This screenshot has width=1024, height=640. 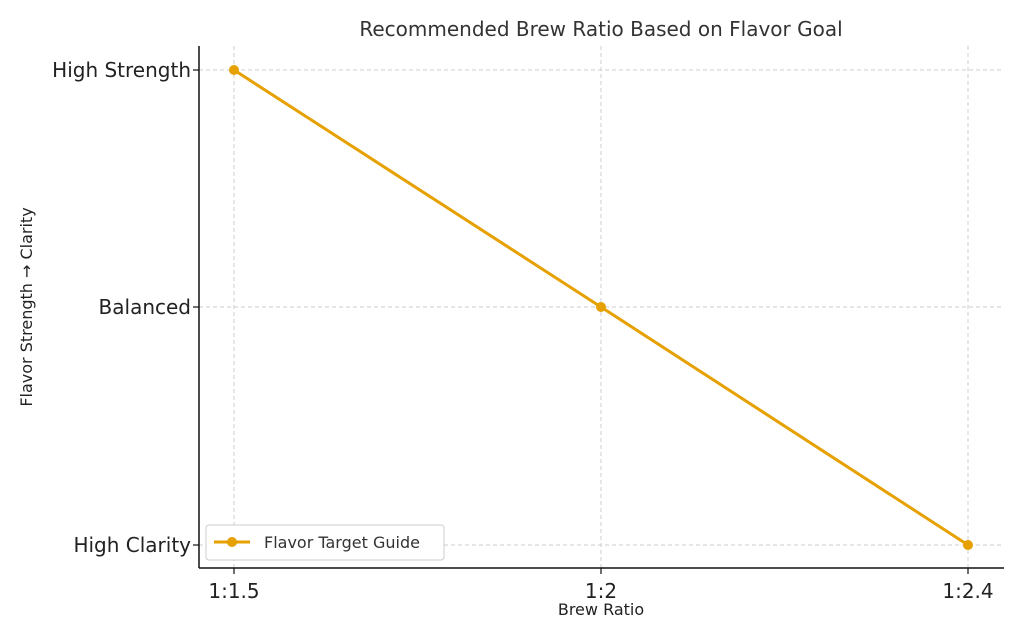 What do you see at coordinates (26, 306) in the screenshot?
I see `y-axis-label: Flavor Strength → Clarity` at bounding box center [26, 306].